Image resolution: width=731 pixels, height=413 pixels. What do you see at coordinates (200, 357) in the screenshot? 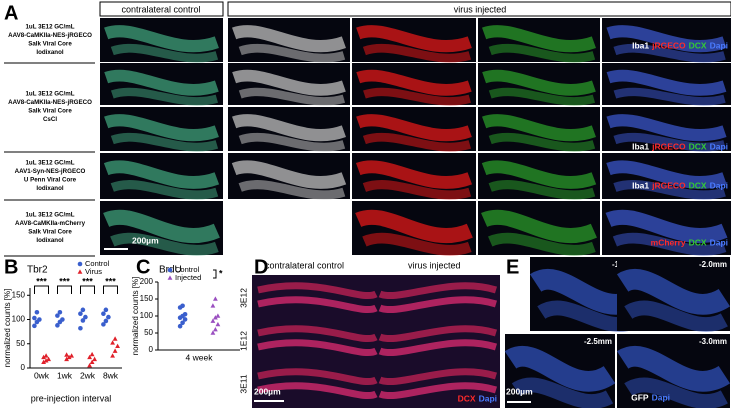
I see `x-tick-label: 4 week` at bounding box center [200, 357].